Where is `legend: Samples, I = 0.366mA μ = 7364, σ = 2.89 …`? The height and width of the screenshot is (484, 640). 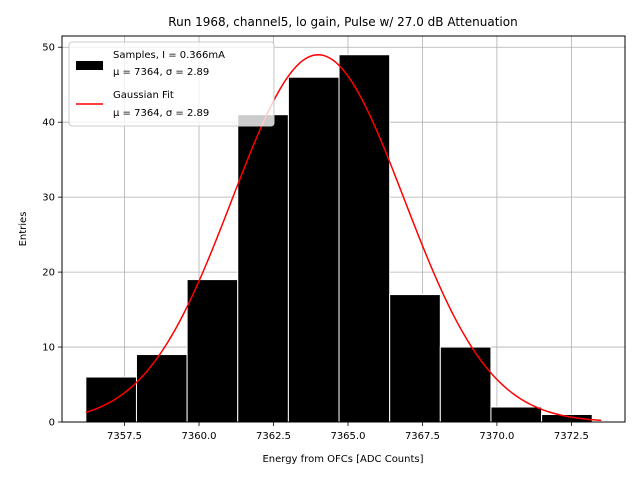 legend: Samples, I = 0.366mA μ = 7364, σ = 2.89 … is located at coordinates (171, 84).